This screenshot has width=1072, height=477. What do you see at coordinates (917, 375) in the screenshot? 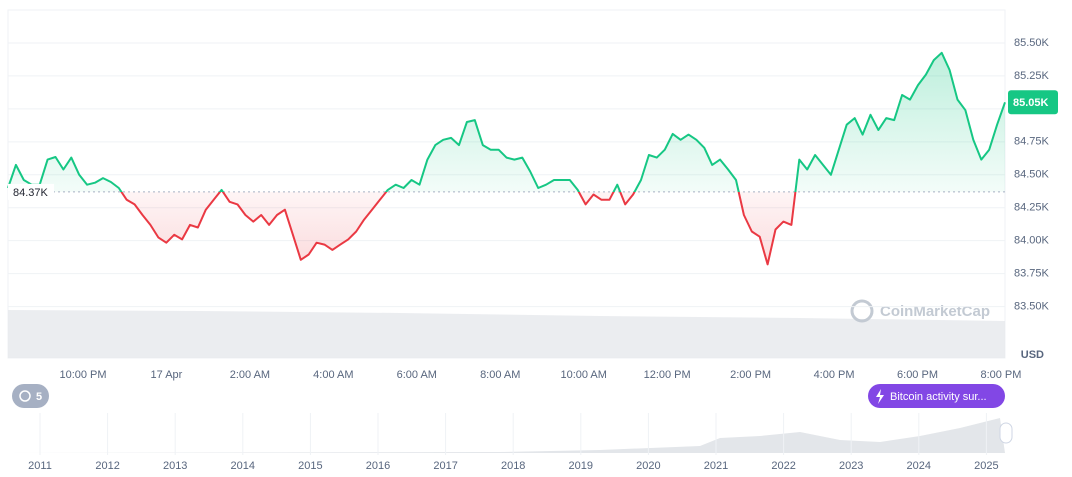
I see `x-tick-label: 6:00 PM` at bounding box center [917, 375].